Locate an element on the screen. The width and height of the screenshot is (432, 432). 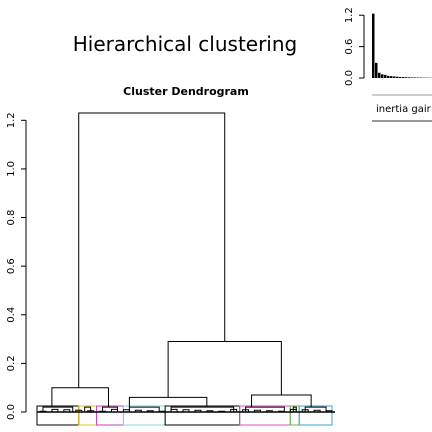
merge-right-left is located at coordinates (168, 402).